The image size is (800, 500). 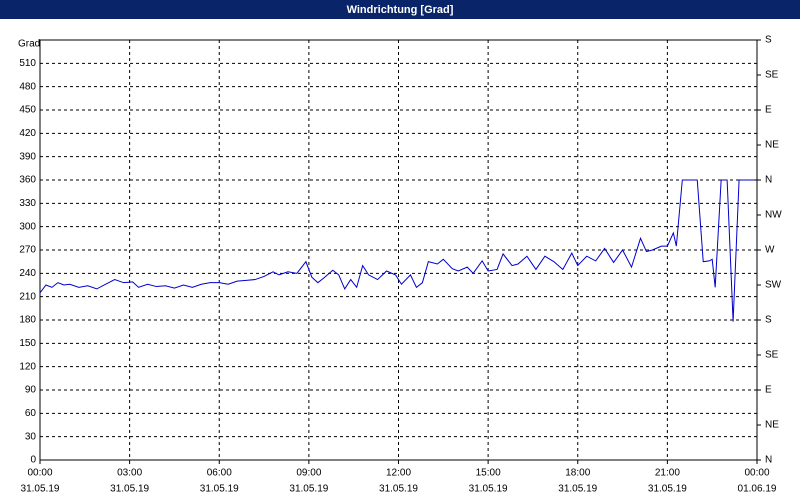 I want to click on y-tick-label: 60, so click(x=31, y=413).